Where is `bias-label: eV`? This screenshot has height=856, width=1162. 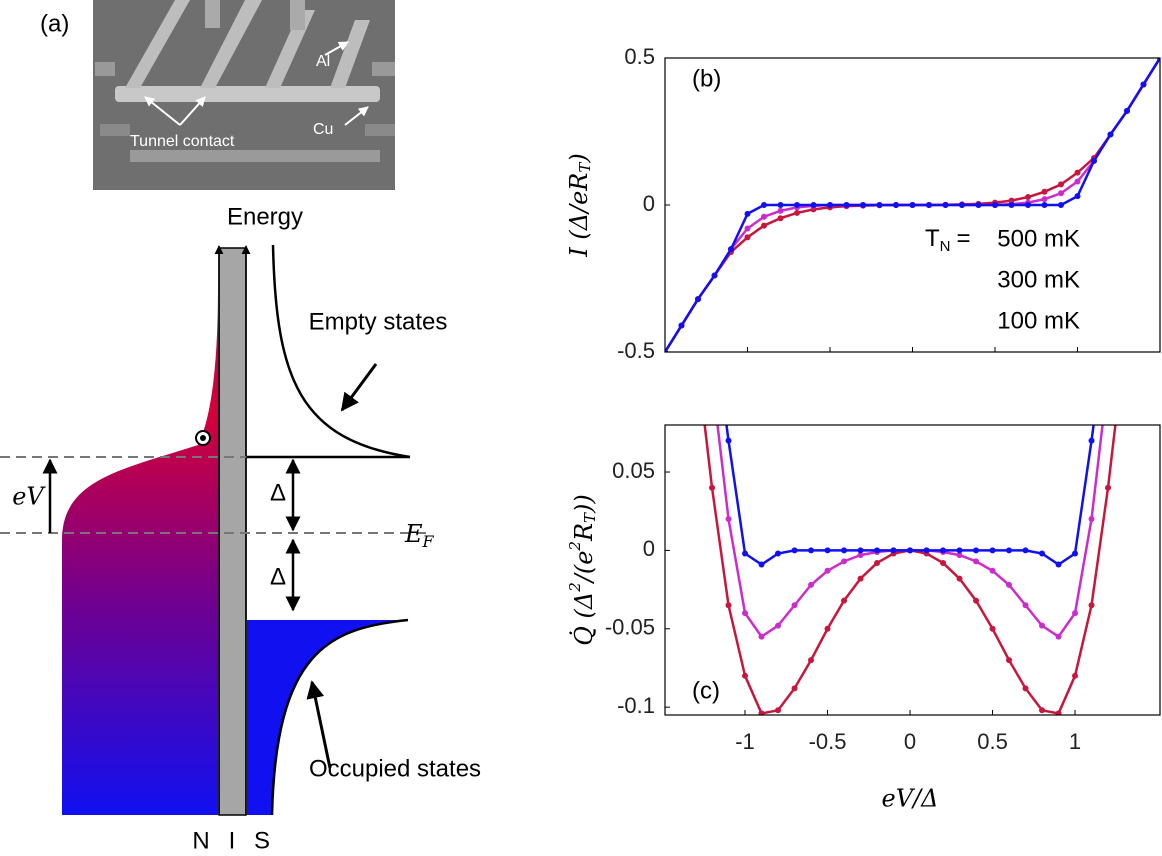
bias-label: eV is located at coordinates (29, 497).